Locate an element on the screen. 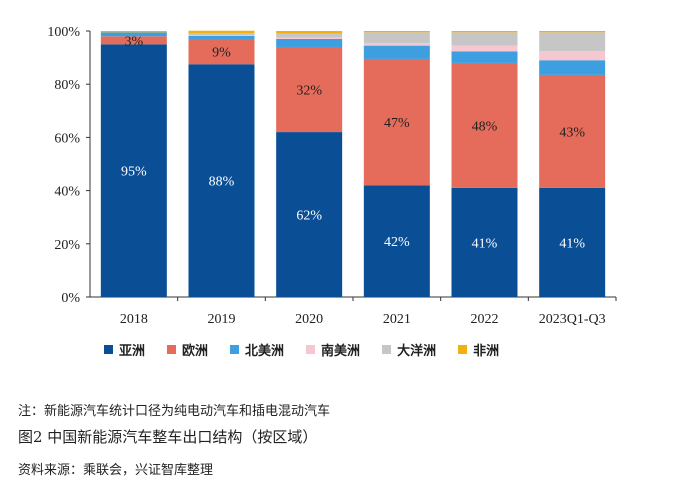 This screenshot has height=499, width=677. data-label: 47% is located at coordinates (397, 123).